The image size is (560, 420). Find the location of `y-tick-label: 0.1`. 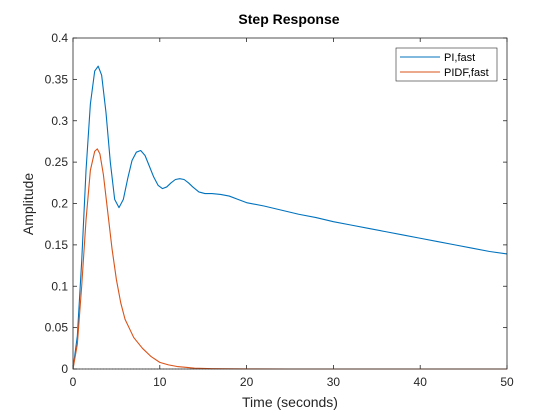

y-tick-label: 0.1 is located at coordinates (59, 286).